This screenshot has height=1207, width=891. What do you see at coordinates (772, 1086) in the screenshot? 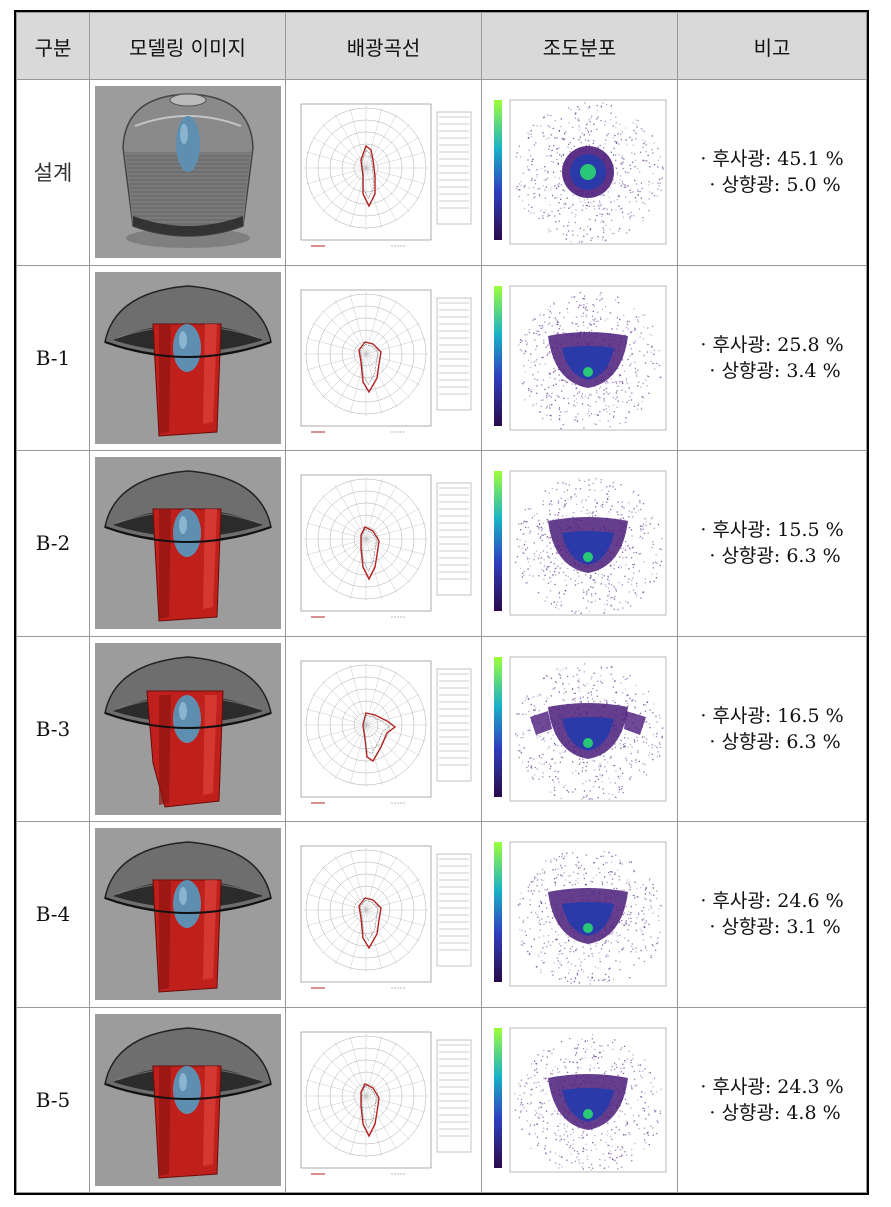
I see `backlight-ratio: · 후사광: 24.3 %` at bounding box center [772, 1086].